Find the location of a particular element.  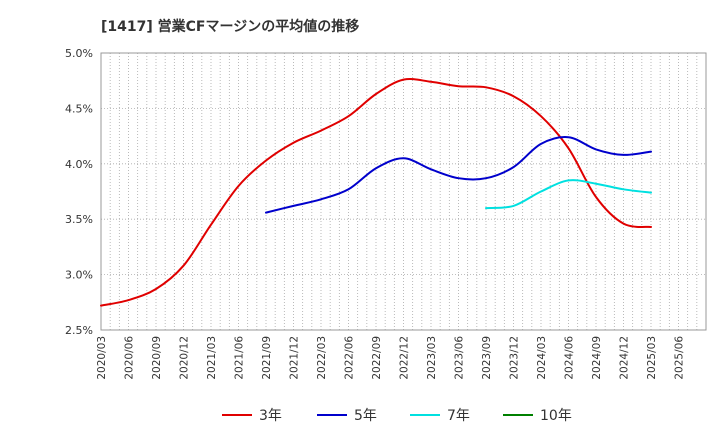

y-tick-label: 3.0% is located at coordinates (79, 275).